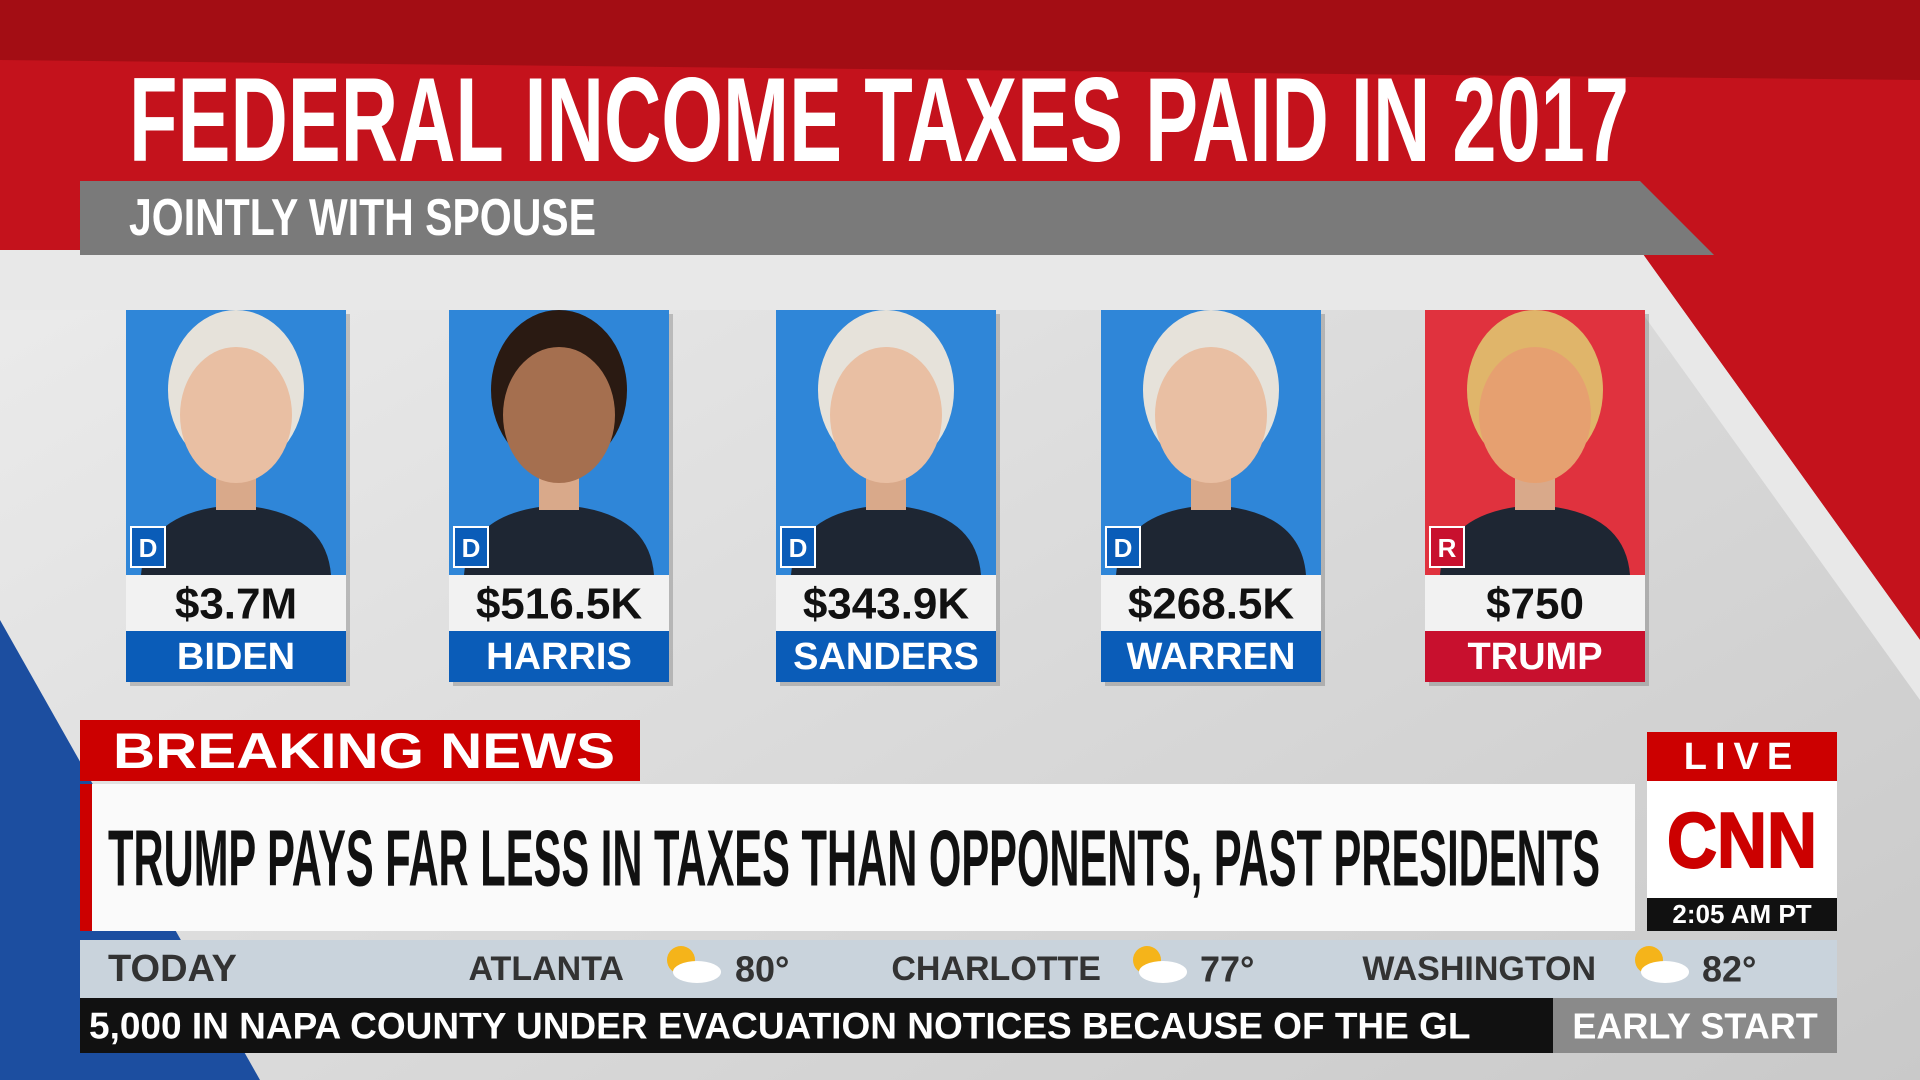 Image resolution: width=1920 pixels, height=1080 pixels. What do you see at coordinates (879, 120) in the screenshot?
I see `title: FEDERAL INCOME TAXES PAID IN 2017` at bounding box center [879, 120].